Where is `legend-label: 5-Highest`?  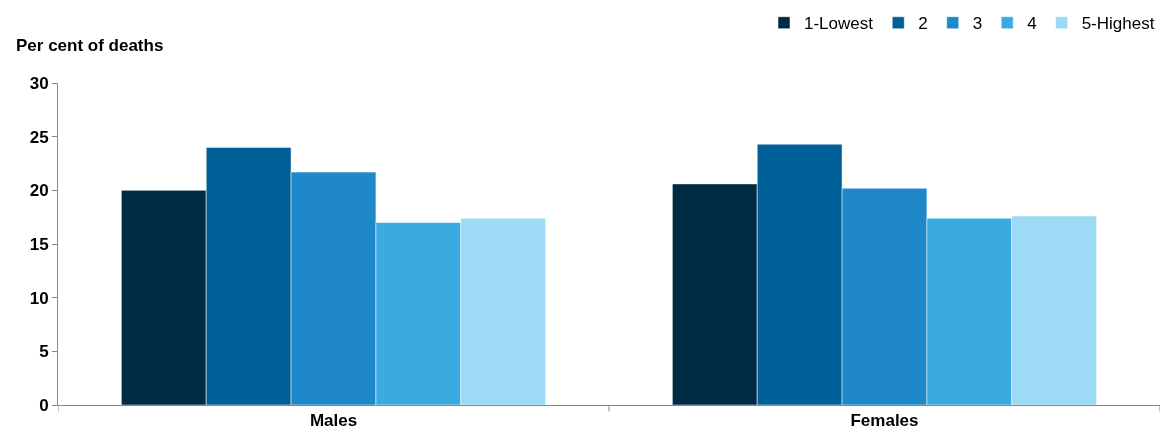
legend-label: 5-Highest is located at coordinates (1118, 24).